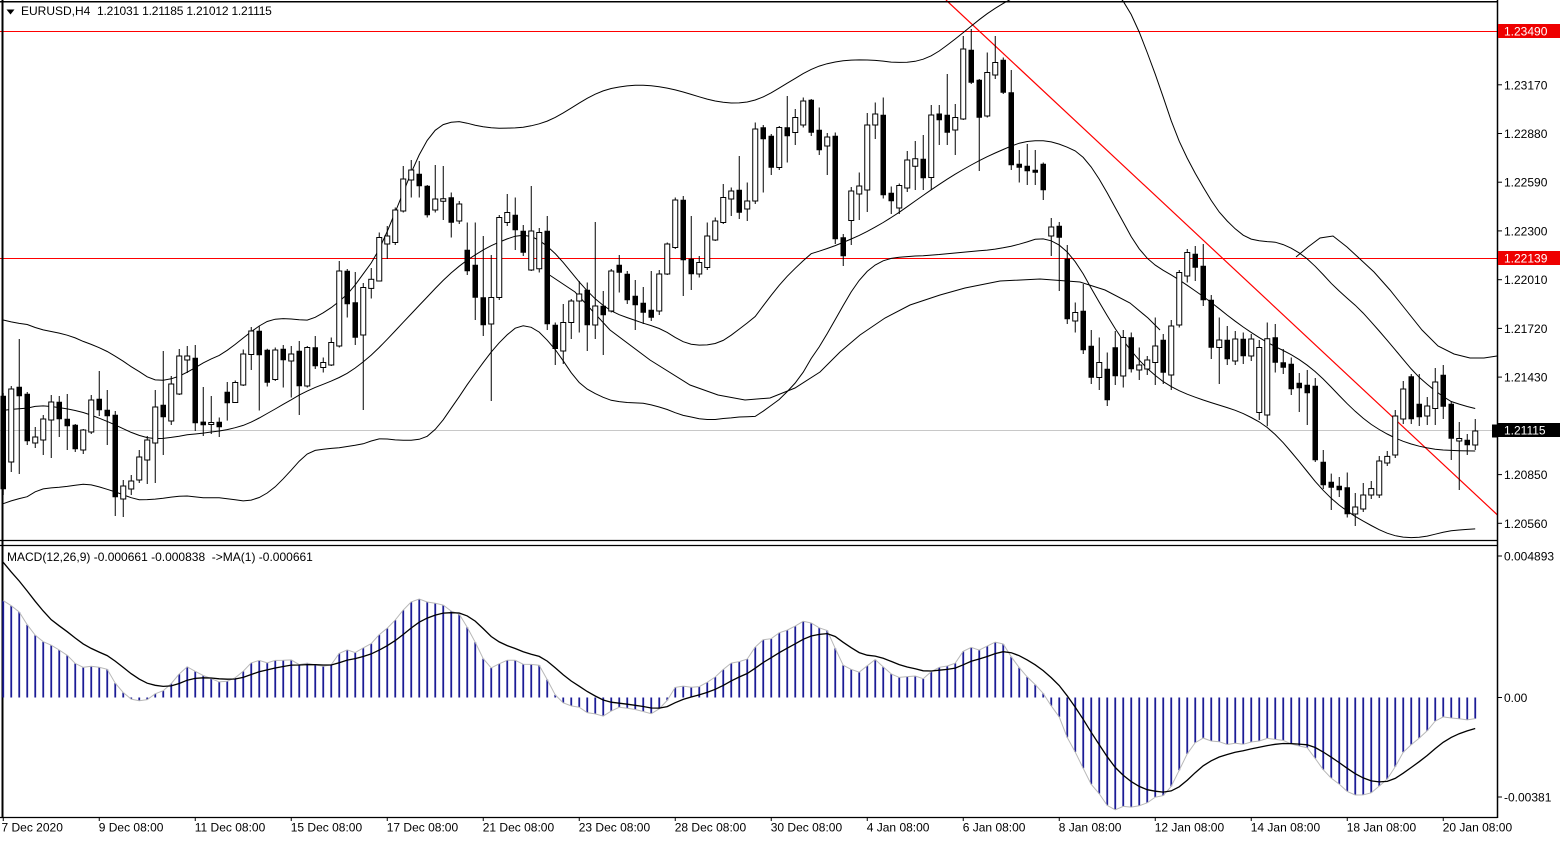 The width and height of the screenshot is (1560, 845). I want to click on svg-text: 1.21720, so click(1526, 329).